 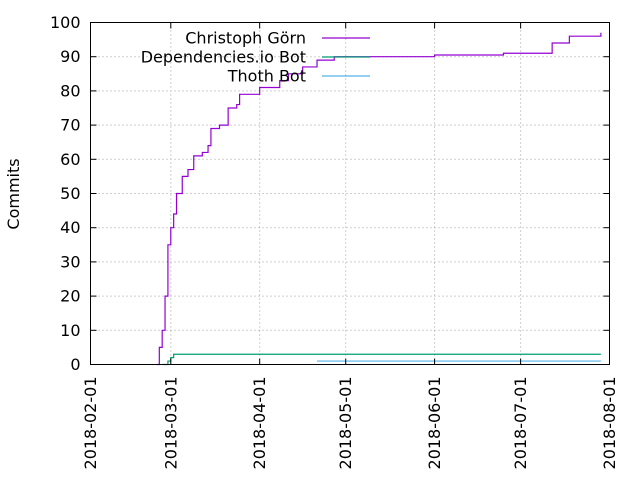 I want to click on y-tick-labels: 0 10 20 30 40 50 60 70 80 90 100, so click(x=65, y=193).